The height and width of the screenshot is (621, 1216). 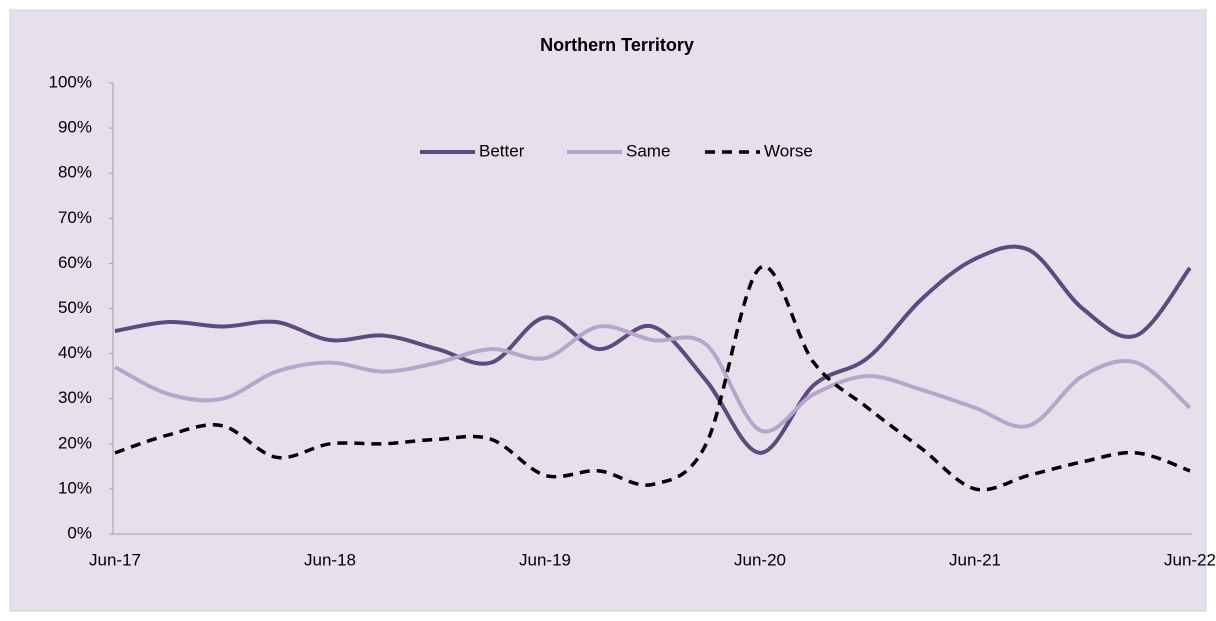 What do you see at coordinates (115, 559) in the screenshot?
I see `x-tick-label: Jun-17` at bounding box center [115, 559].